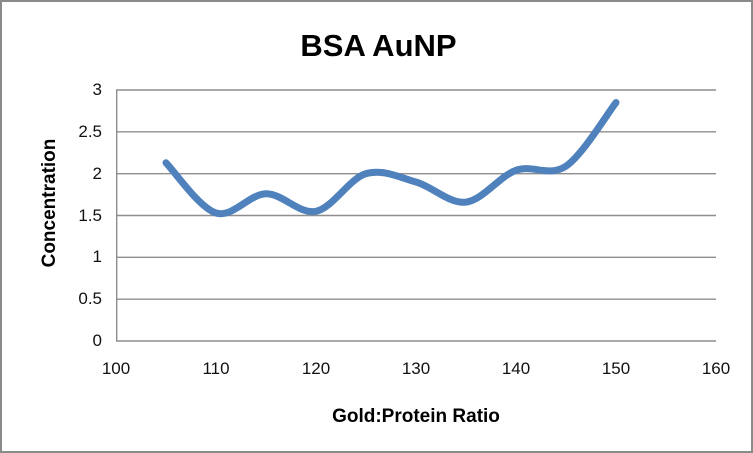  I want to click on chart-title: BSA AuNP, so click(378, 45).